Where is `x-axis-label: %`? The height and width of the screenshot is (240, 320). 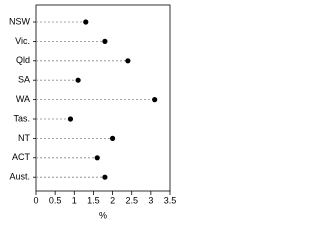
x-axis-label: % is located at coordinates (103, 215).